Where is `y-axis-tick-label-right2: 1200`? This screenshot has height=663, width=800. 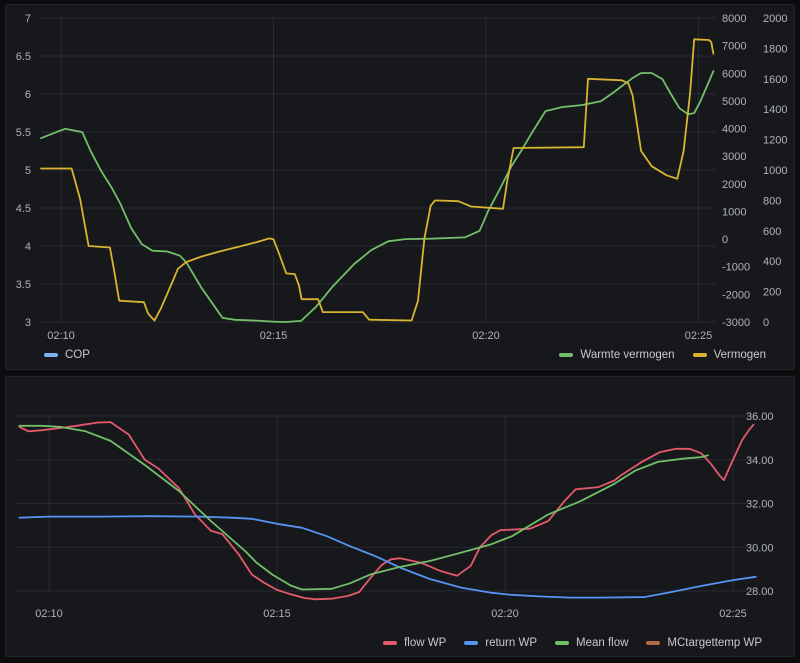
y-axis-tick-label-right2: 1200 is located at coordinates (775, 141).